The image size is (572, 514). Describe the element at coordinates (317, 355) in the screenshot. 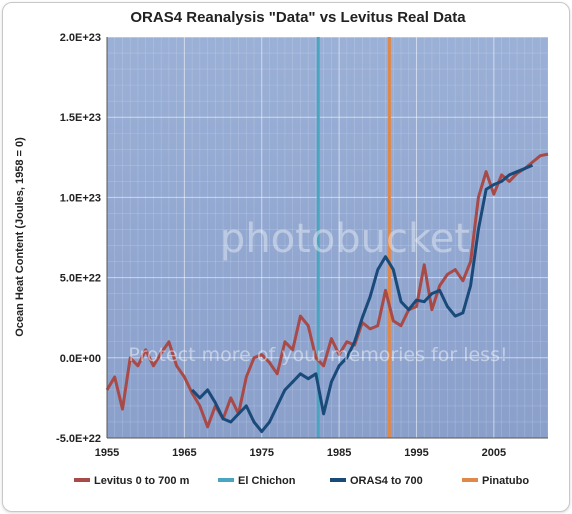

I see `watermark-tagline: Protect more of your memories for less!` at that location.